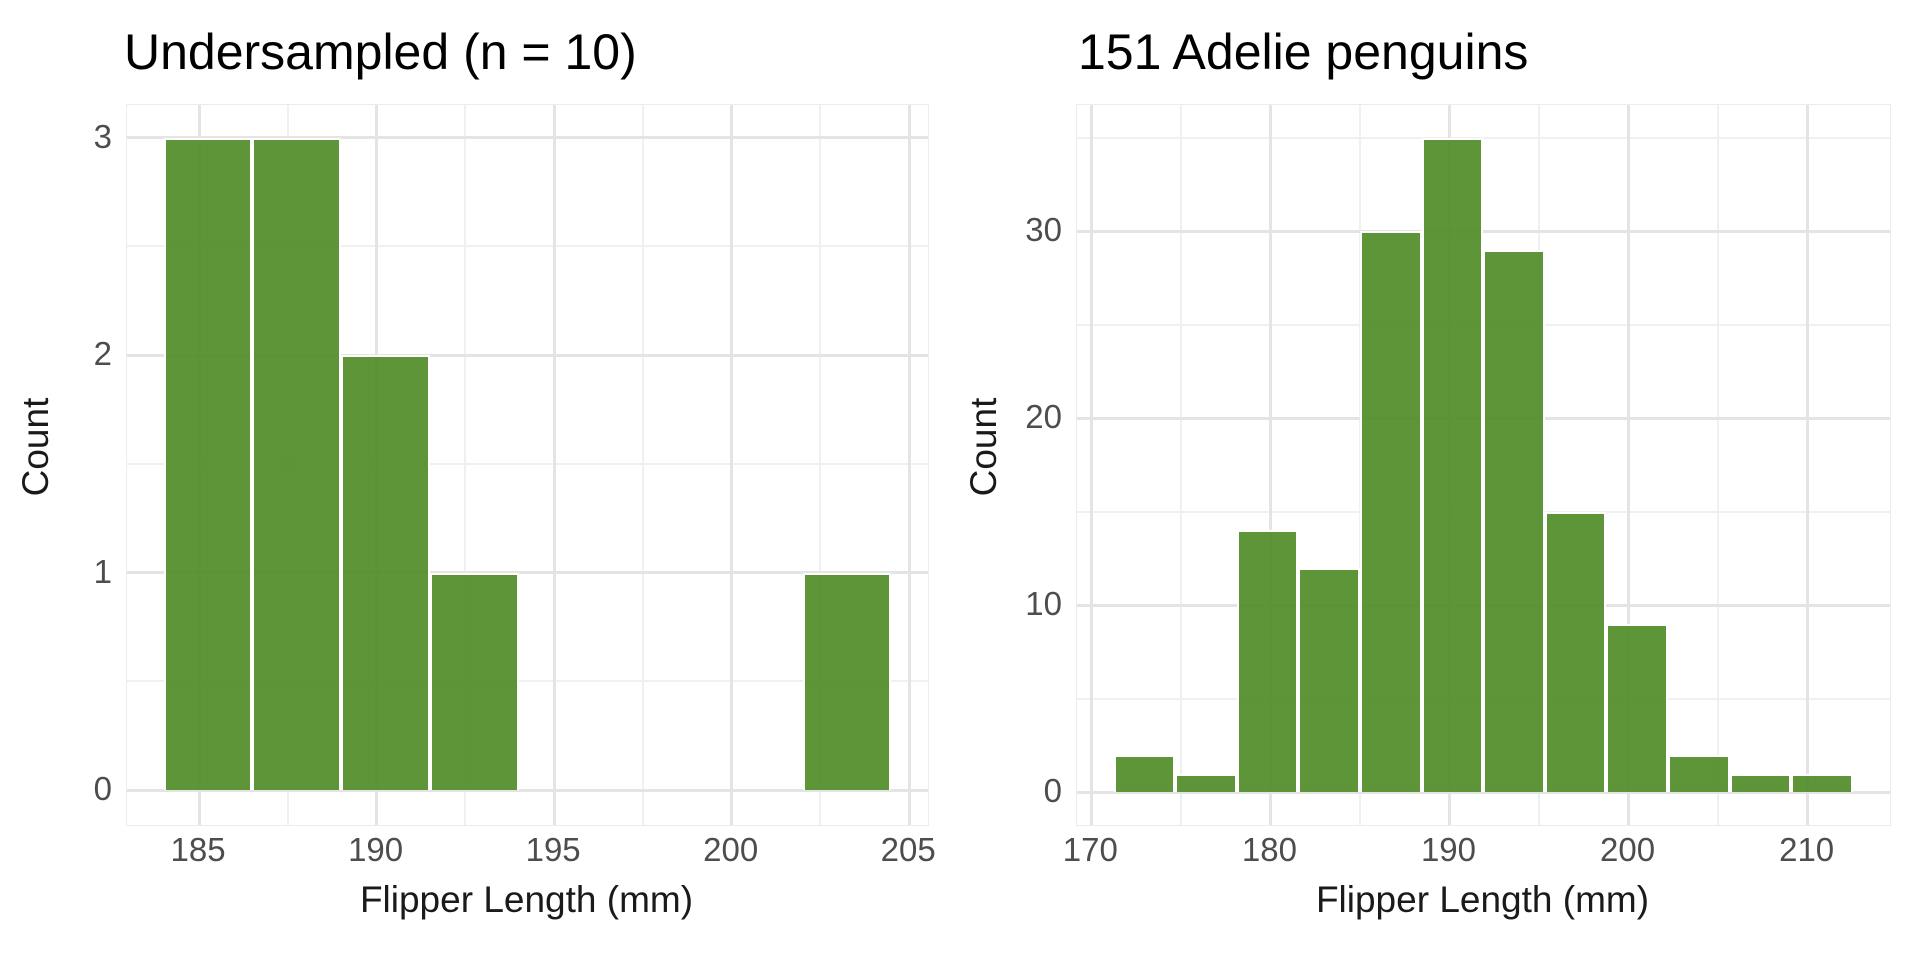 The height and width of the screenshot is (960, 1920). I want to click on right-chart-title: 151 Adelie penguins, so click(1303, 52).